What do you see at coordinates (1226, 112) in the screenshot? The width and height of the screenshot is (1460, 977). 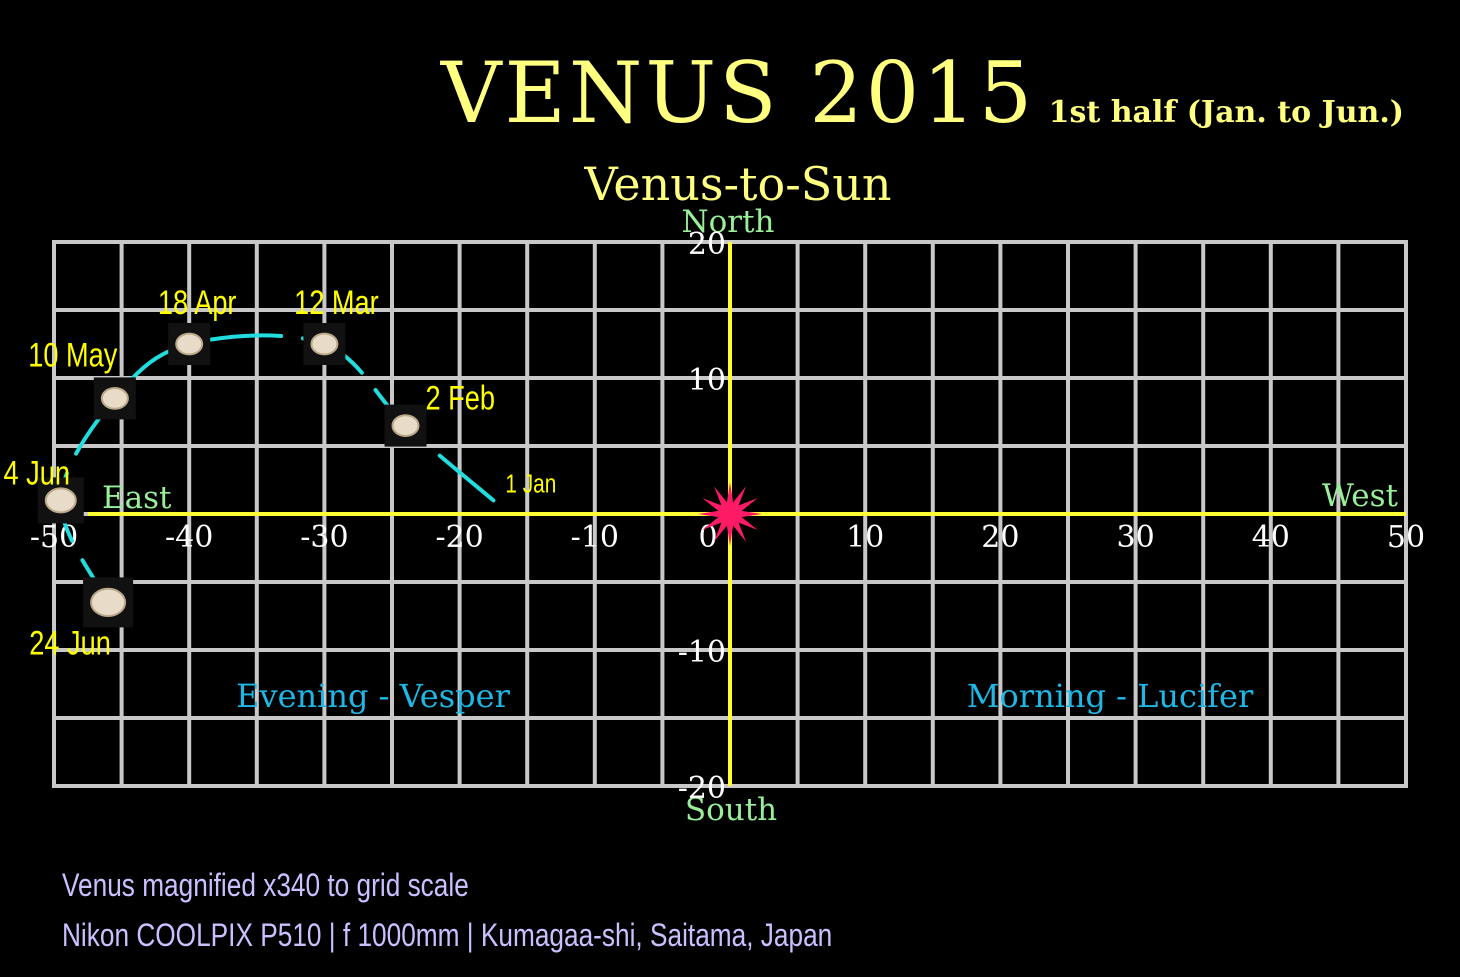 I see `subtitle: 1st half (Jan. to Jun.)` at bounding box center [1226, 112].